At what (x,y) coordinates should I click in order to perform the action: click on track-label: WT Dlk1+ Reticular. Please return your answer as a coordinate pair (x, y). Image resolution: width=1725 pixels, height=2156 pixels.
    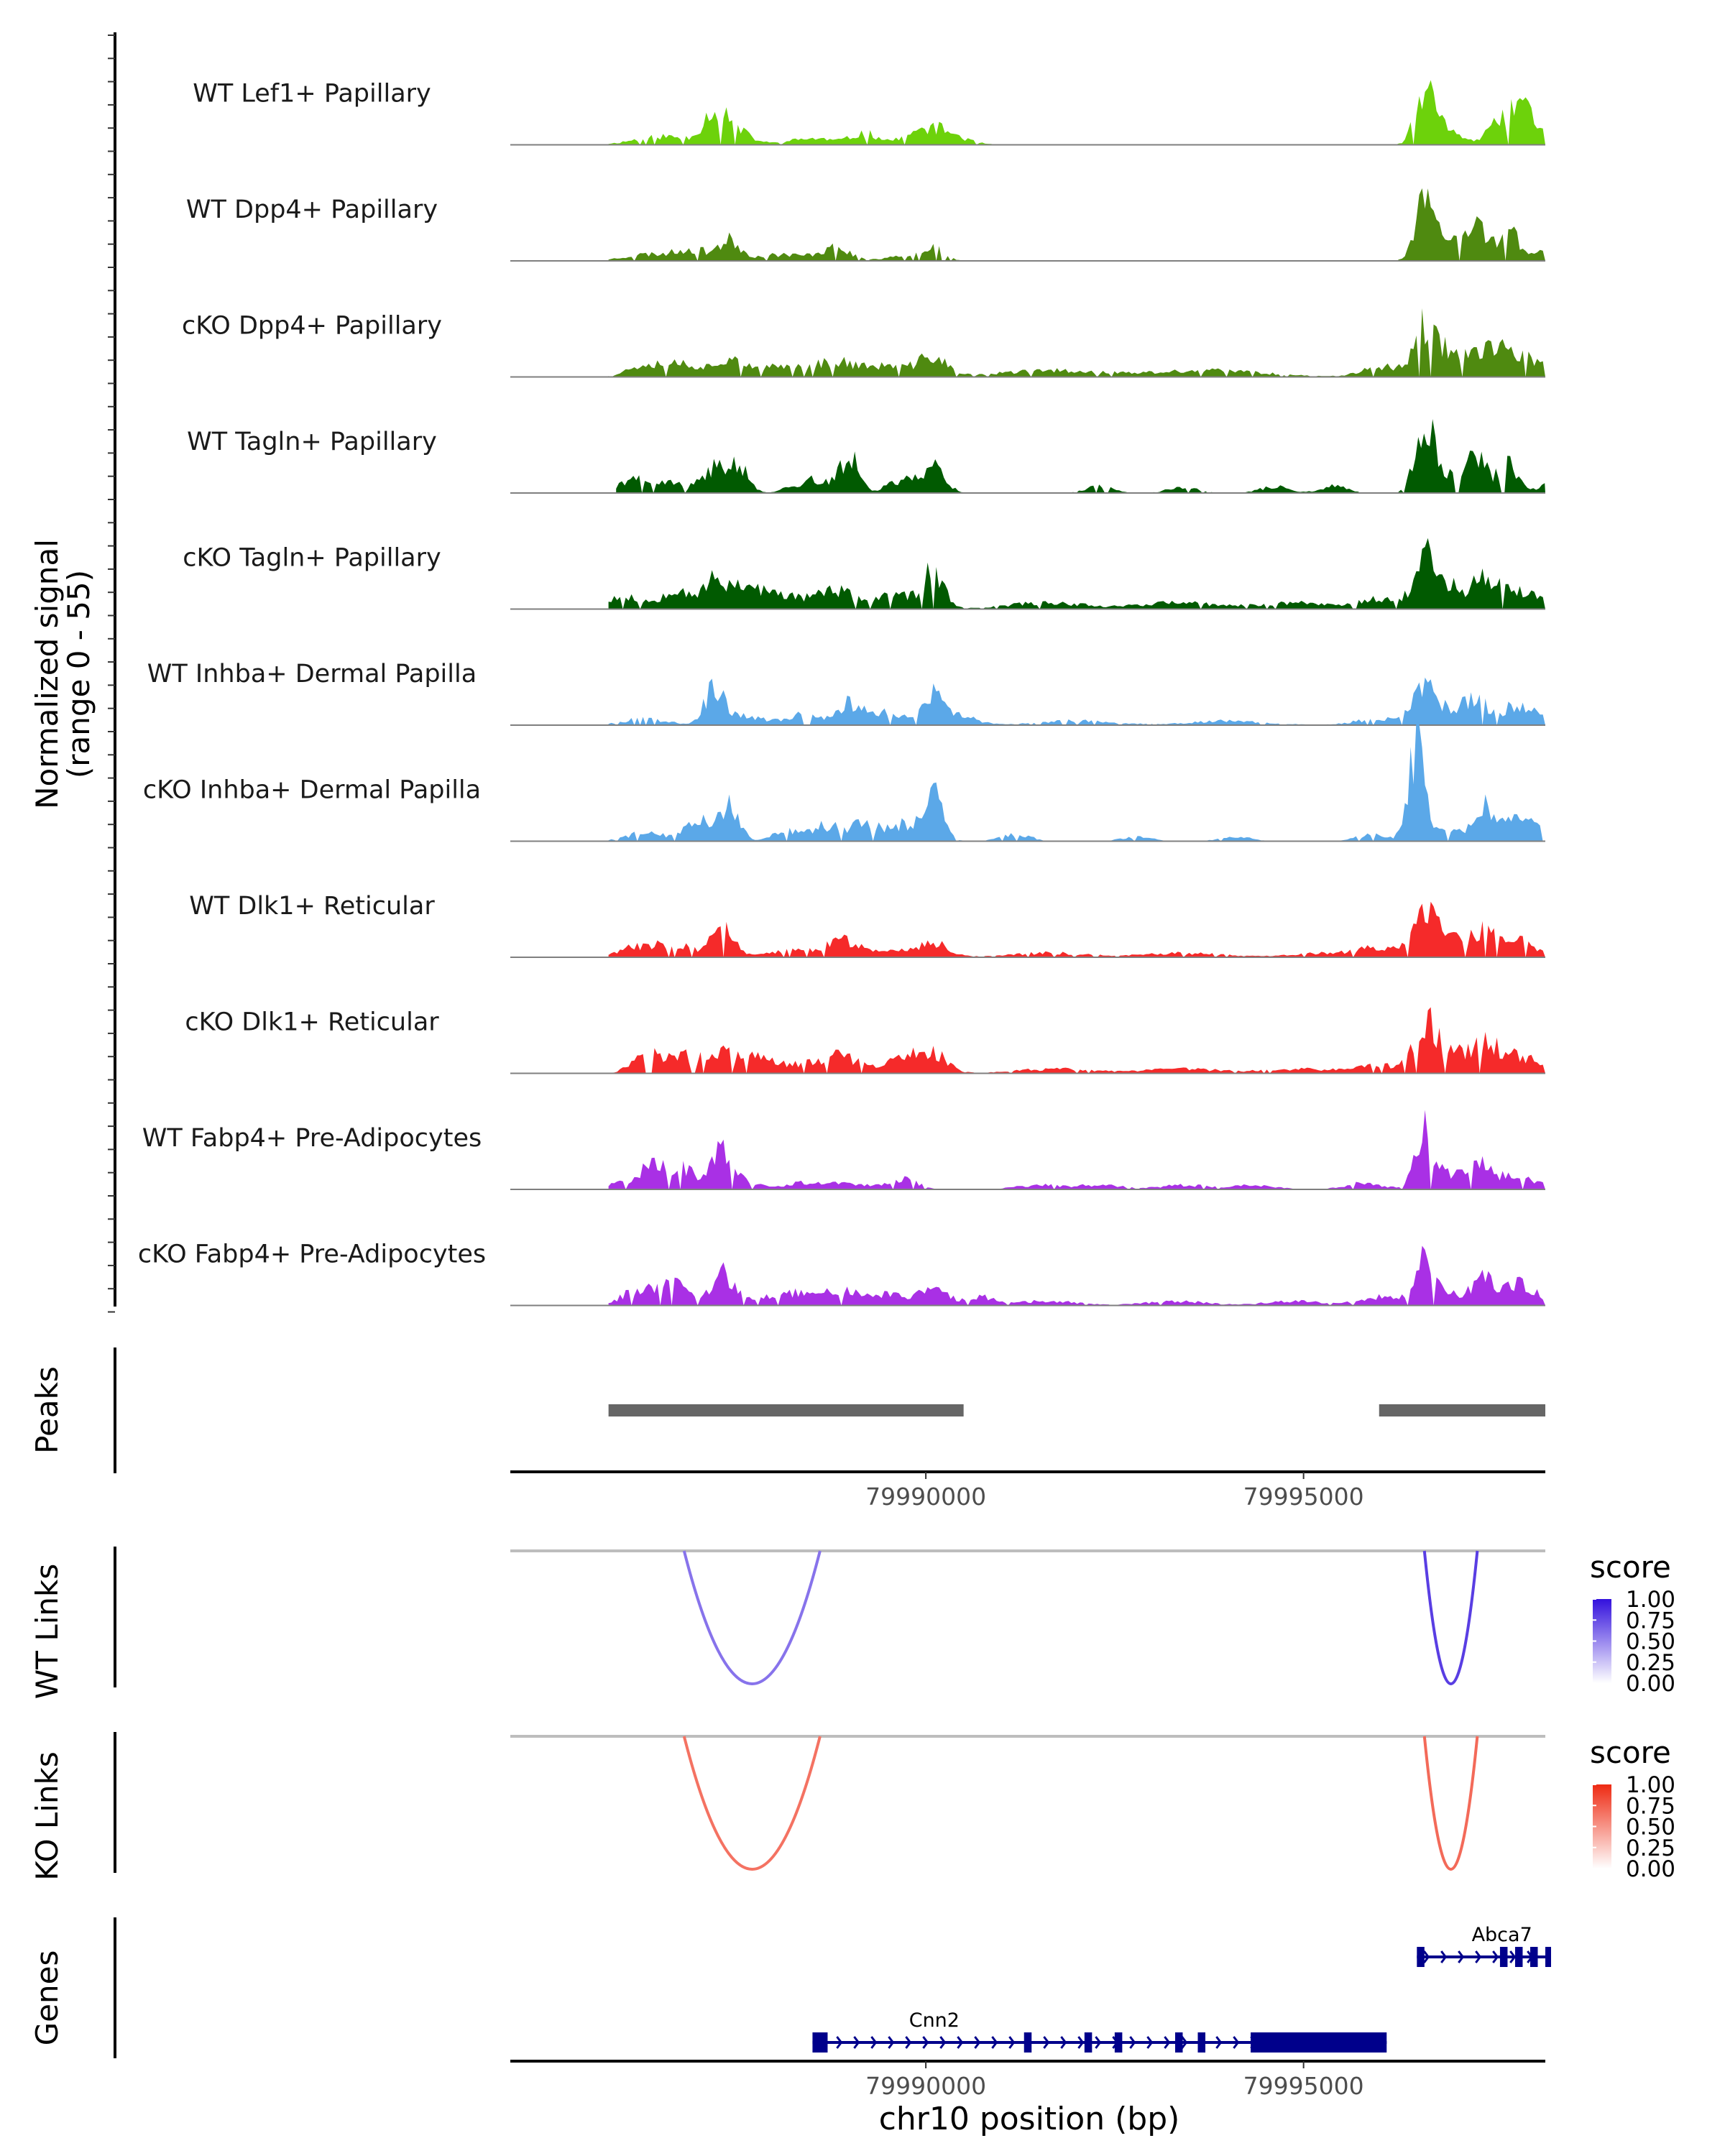
    Looking at the image, I should click on (312, 907).